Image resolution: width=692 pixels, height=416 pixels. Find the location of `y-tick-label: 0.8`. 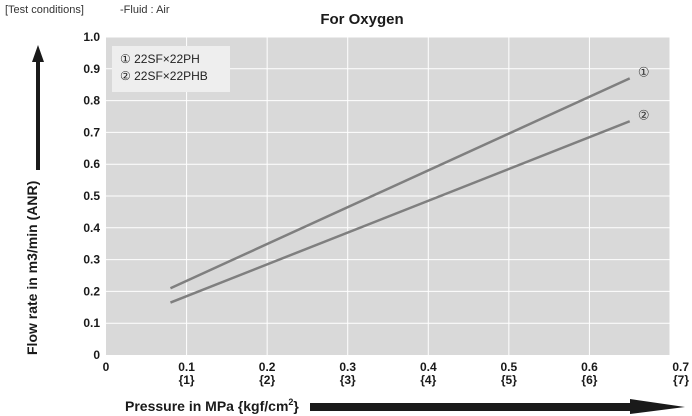

y-tick-label: 0.8 is located at coordinates (91, 101).